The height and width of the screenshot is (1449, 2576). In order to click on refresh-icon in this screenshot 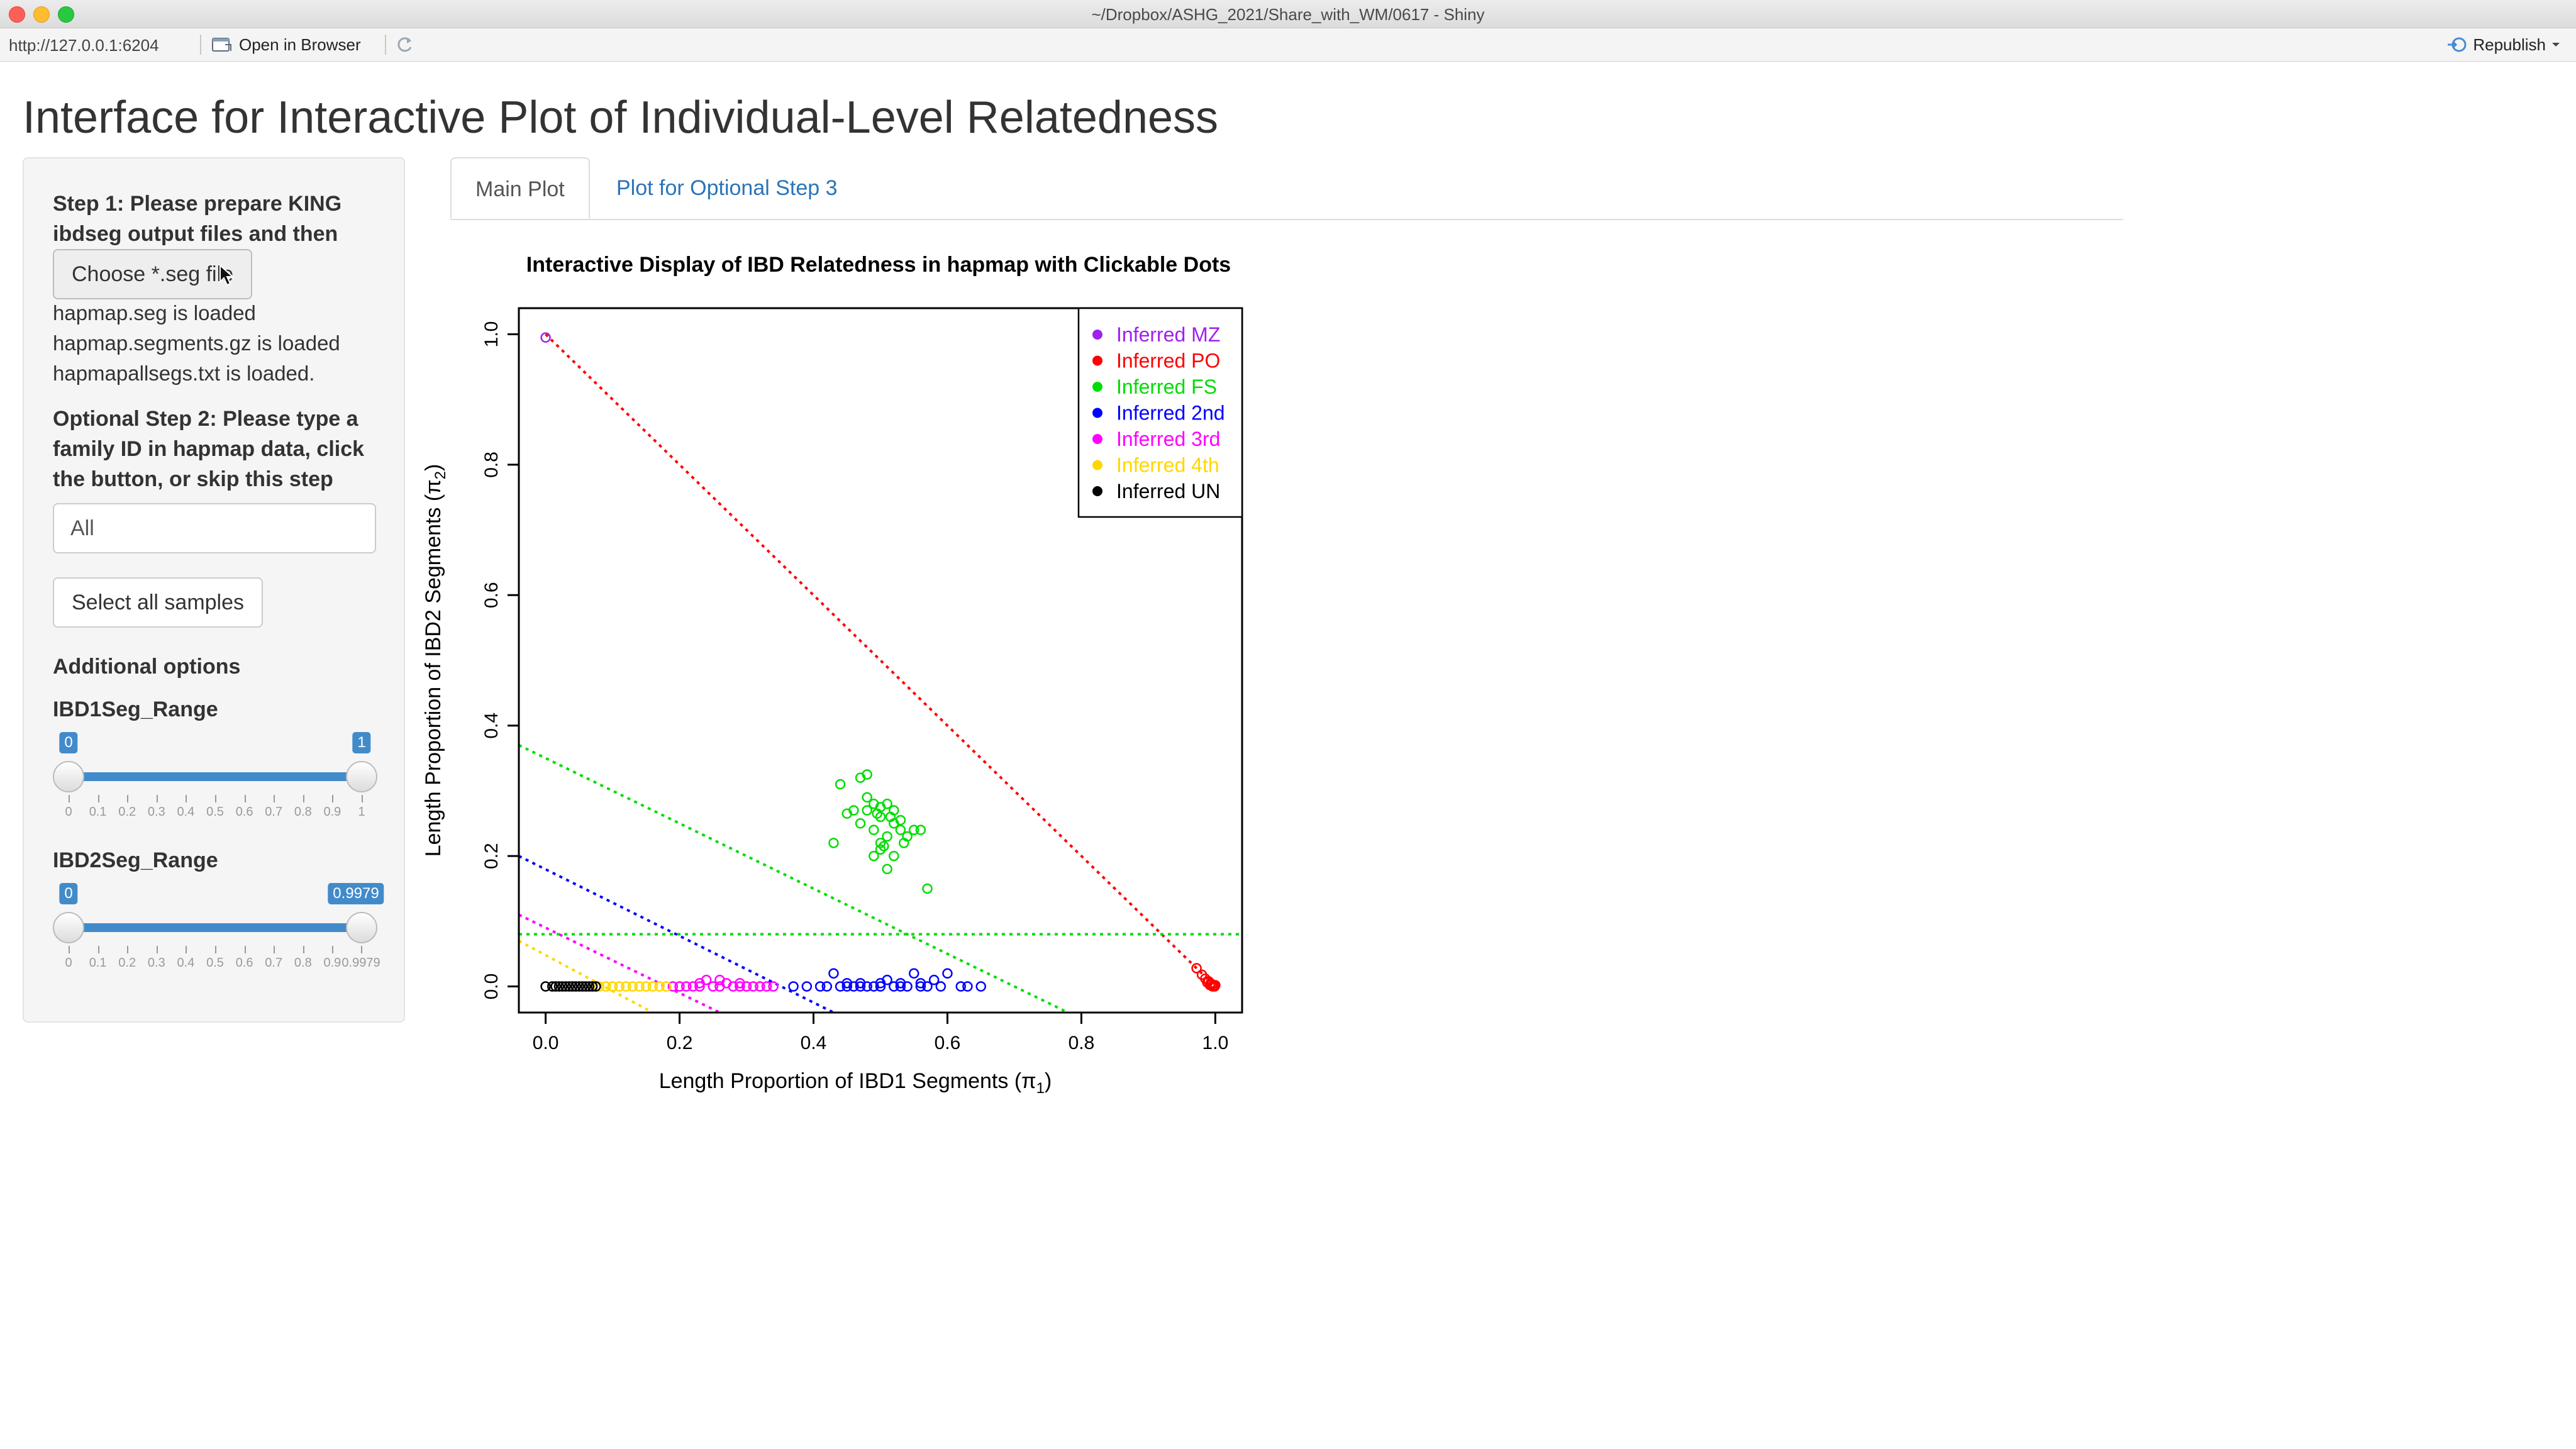, I will do `click(404, 44)`.